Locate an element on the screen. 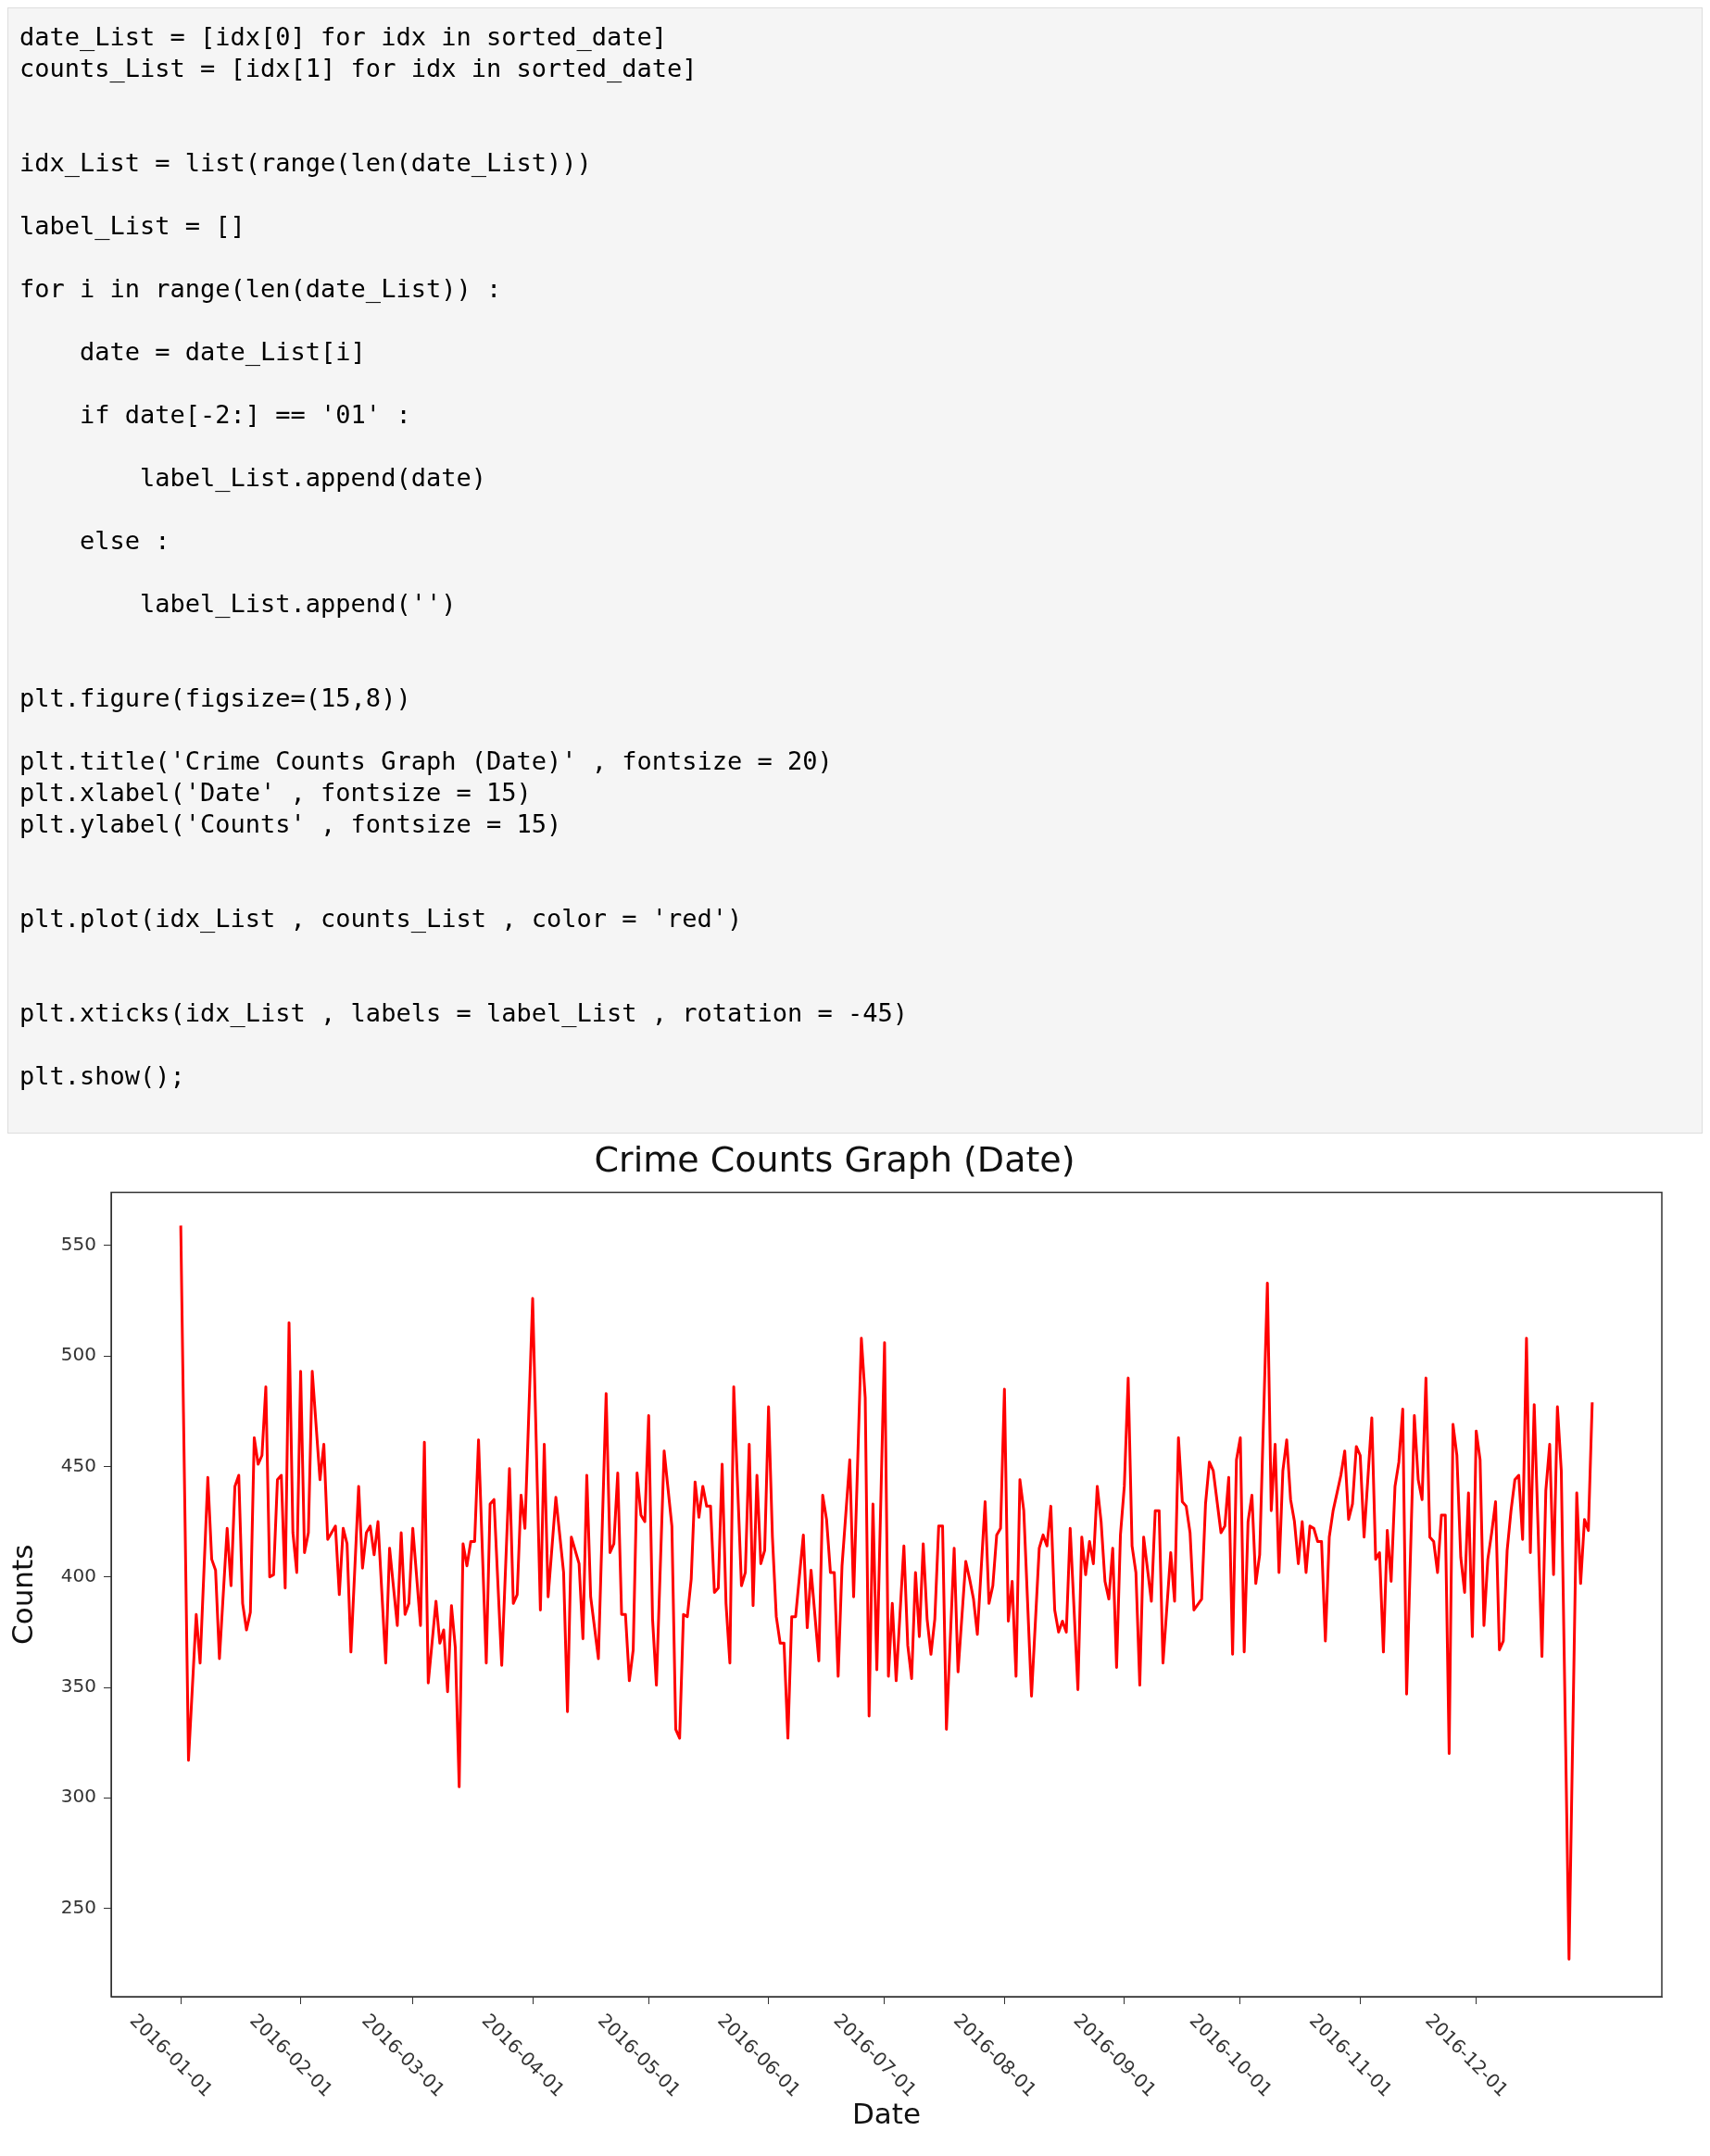 The height and width of the screenshot is (2156, 1710). y-tick-label: 250 is located at coordinates (78, 1906).